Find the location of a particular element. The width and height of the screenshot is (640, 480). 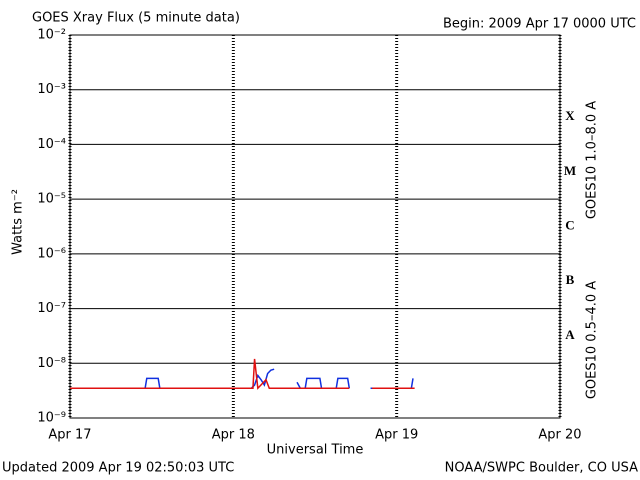

y-tick-label: 10⁻⁶ is located at coordinates (51, 253).